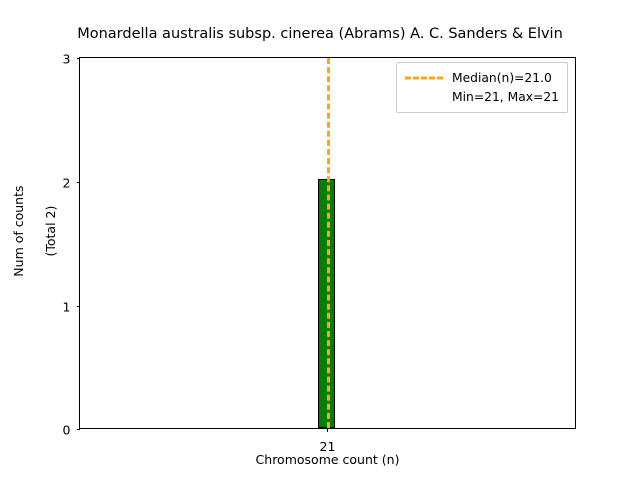  I want to click on median-line, so click(328, 243).